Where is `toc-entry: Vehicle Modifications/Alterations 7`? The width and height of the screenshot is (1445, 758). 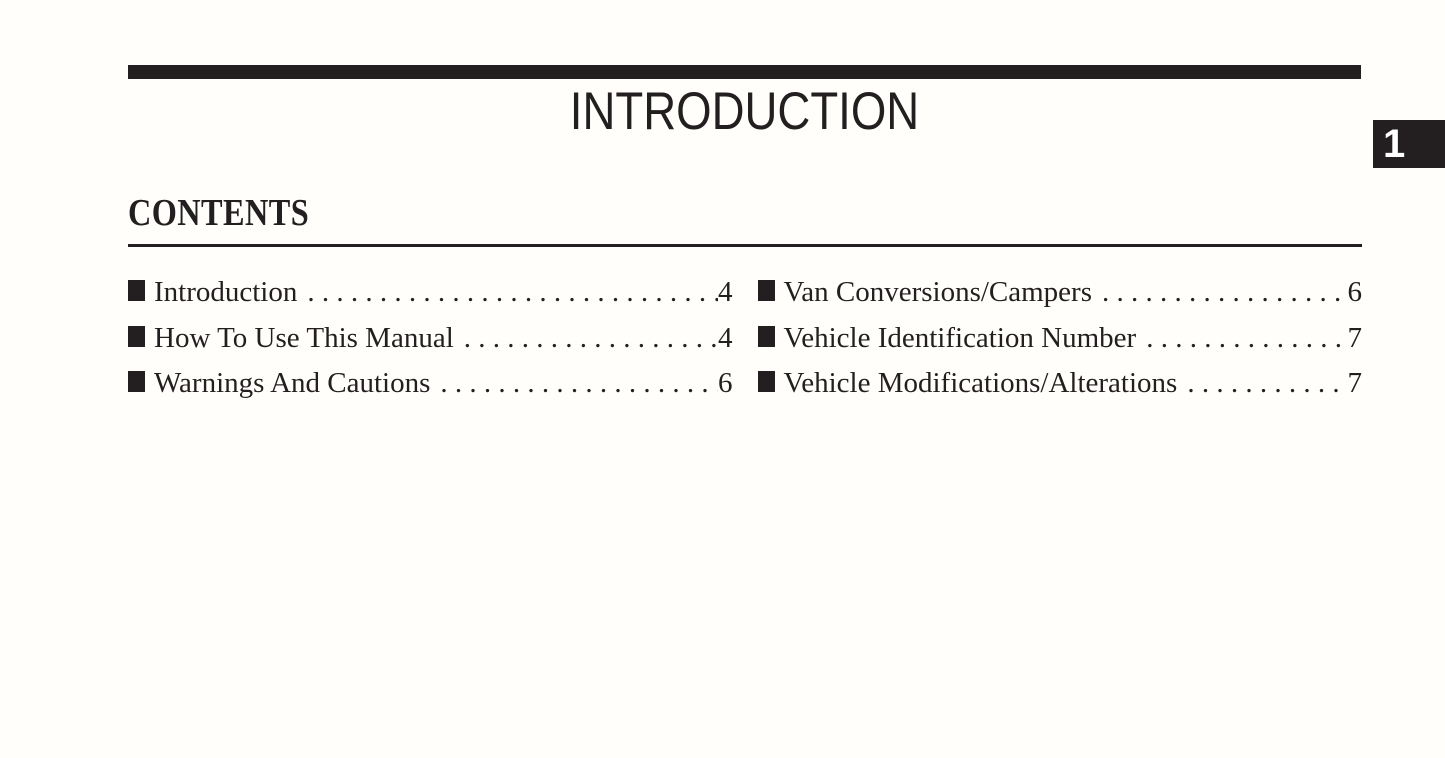
toc-entry: Vehicle Modifications/Alterations 7 is located at coordinates (1060, 384).